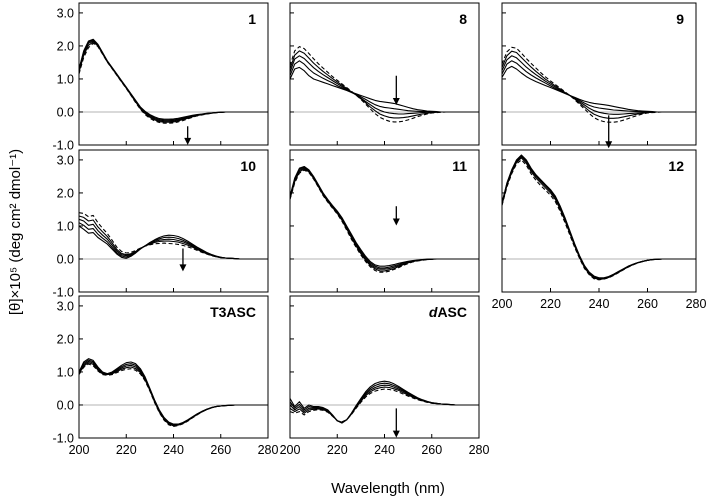 Image resolution: width=709 pixels, height=501 pixels. I want to click on panel-label: dASC, so click(448, 312).